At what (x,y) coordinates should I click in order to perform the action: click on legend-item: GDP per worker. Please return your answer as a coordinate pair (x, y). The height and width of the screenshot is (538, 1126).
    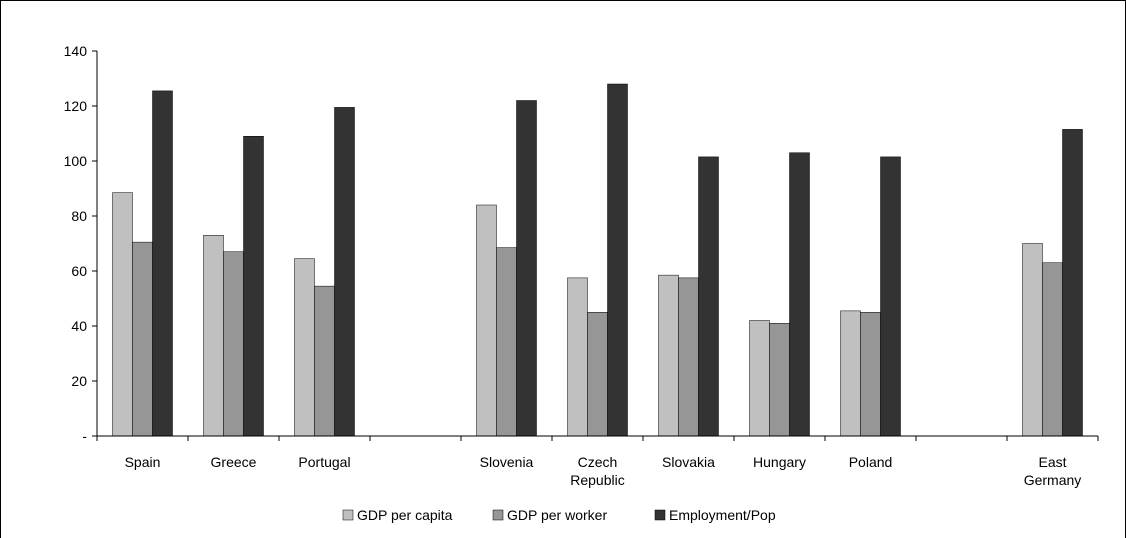
    Looking at the image, I should click on (549, 515).